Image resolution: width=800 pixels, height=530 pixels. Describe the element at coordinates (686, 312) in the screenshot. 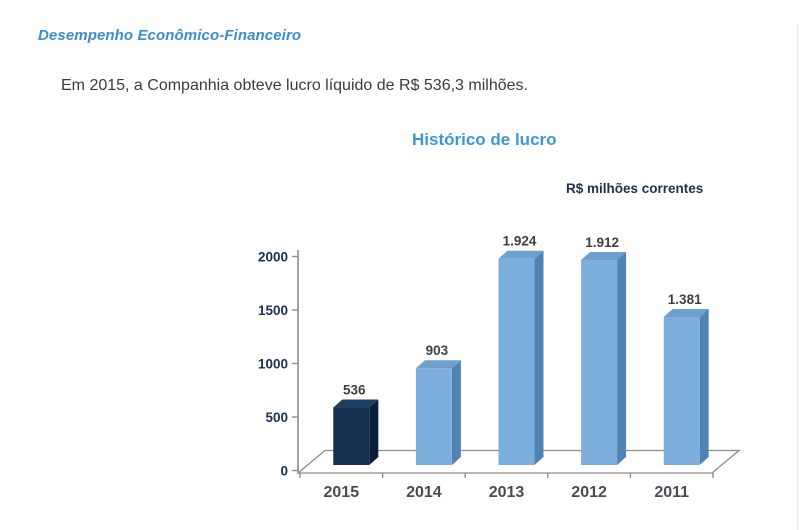

I see `bar-top-2011` at that location.